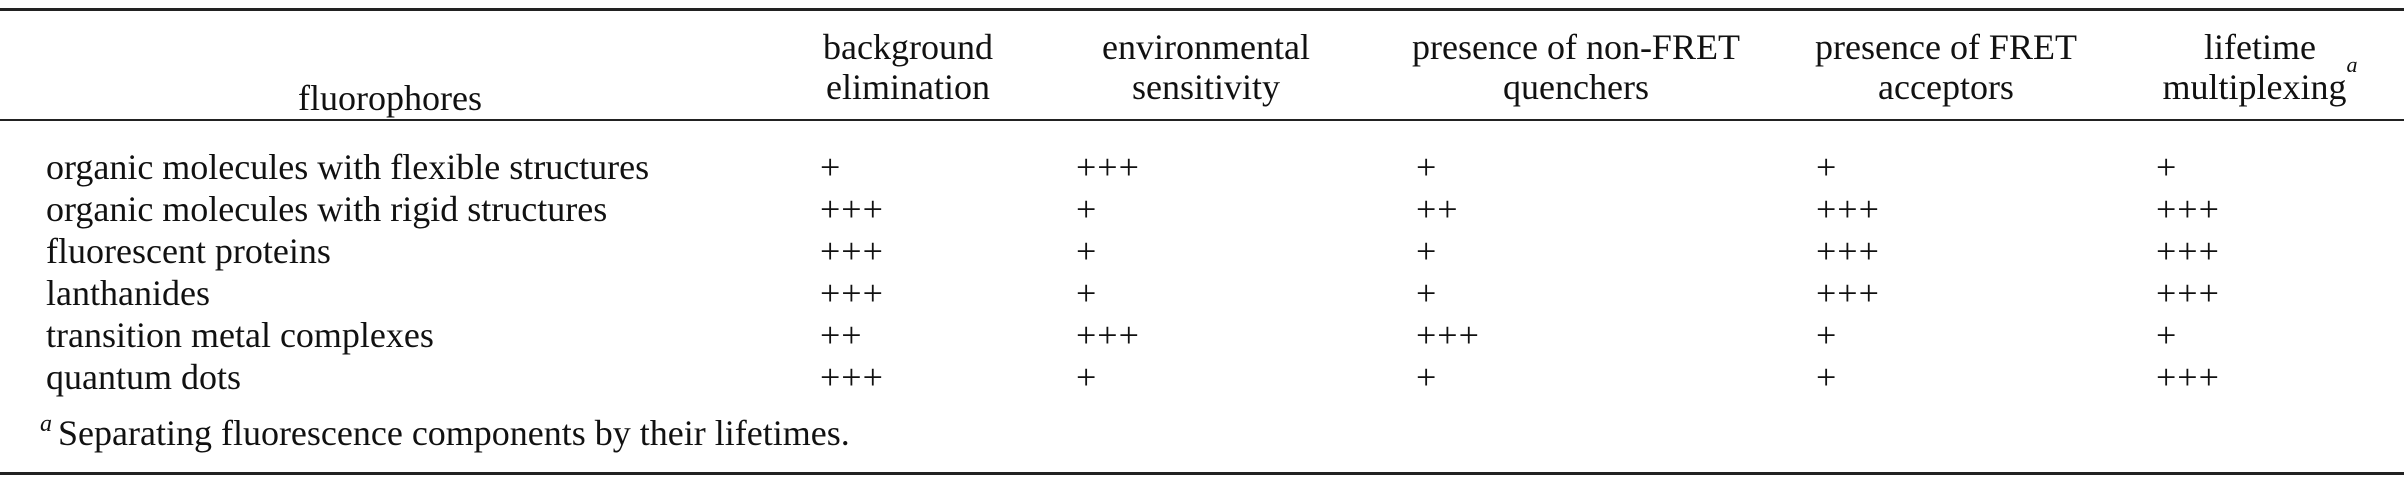  Describe the element at coordinates (1448, 335) in the screenshot. I see `rating-cell-non-fret-quenchers: +++` at that location.